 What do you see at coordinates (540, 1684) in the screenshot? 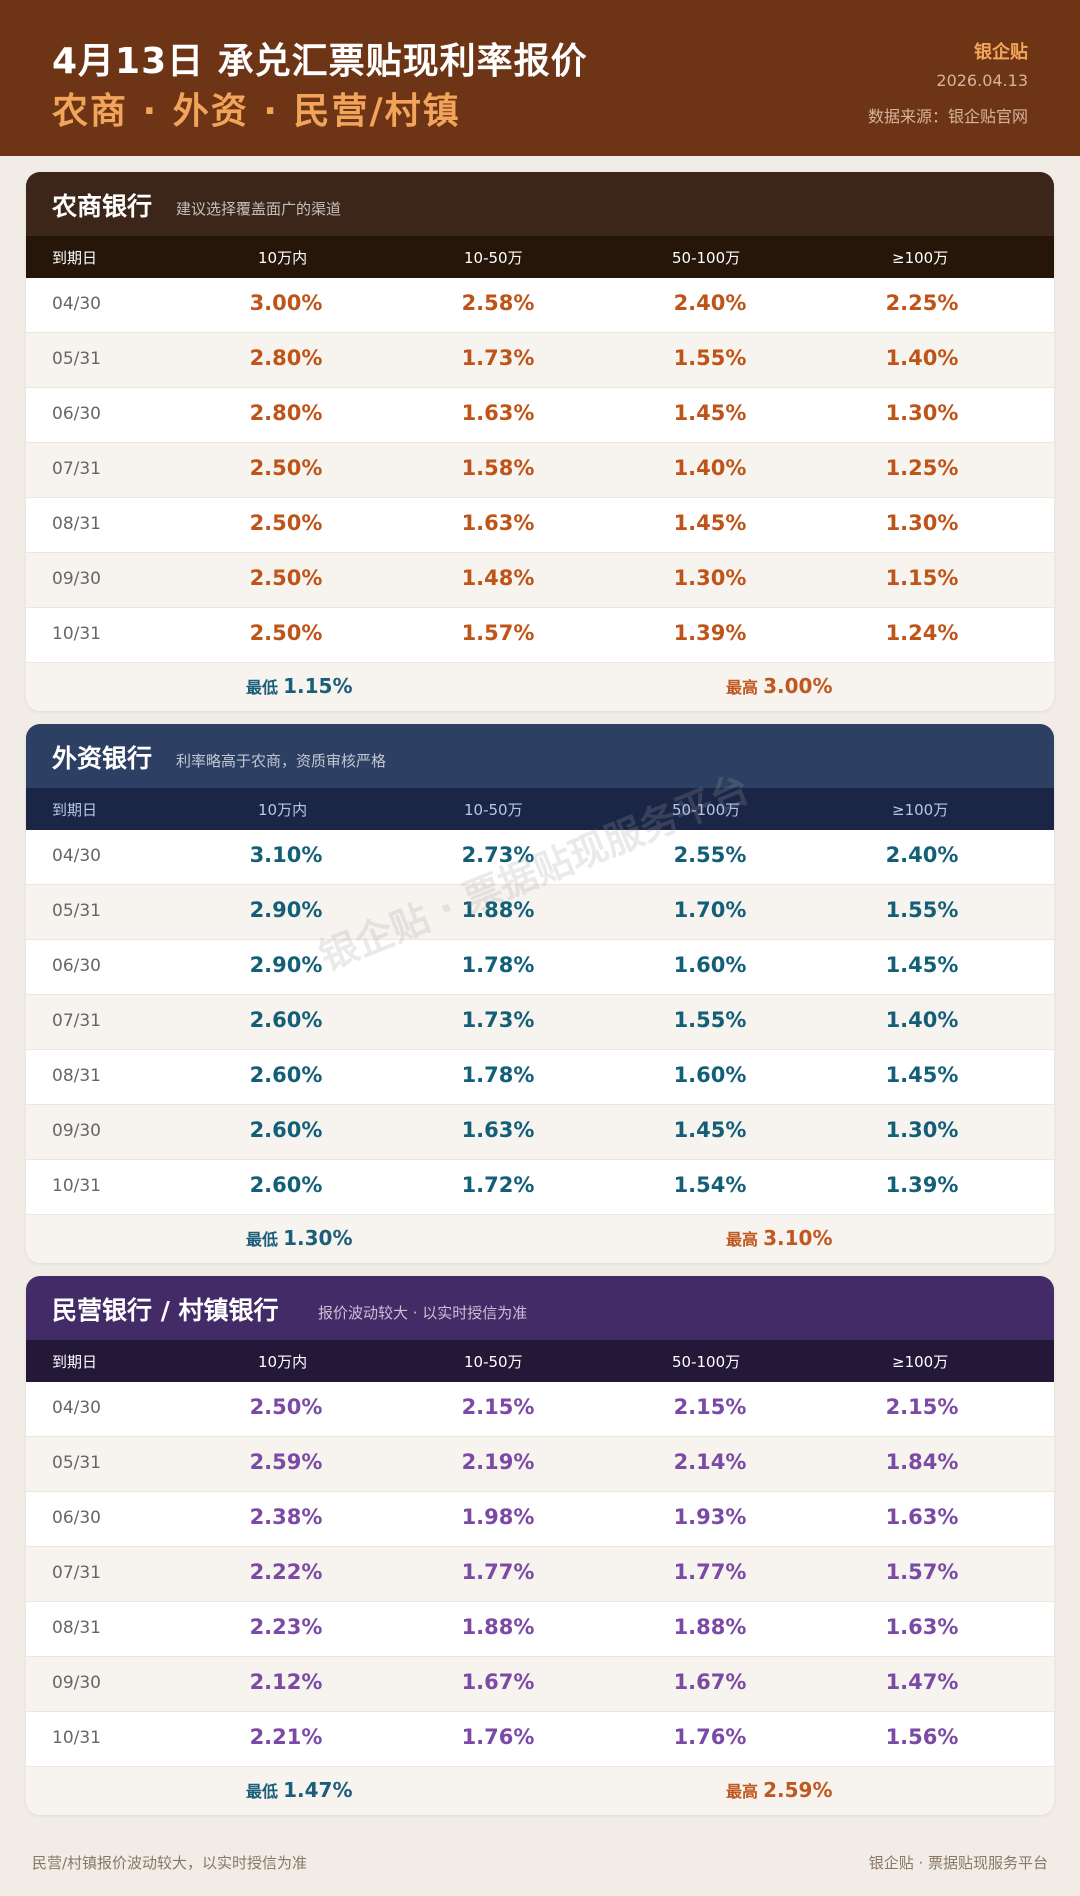
I see `table-row: 09/30 2.12% 1.67% 1.67% 1.47%` at bounding box center [540, 1684].